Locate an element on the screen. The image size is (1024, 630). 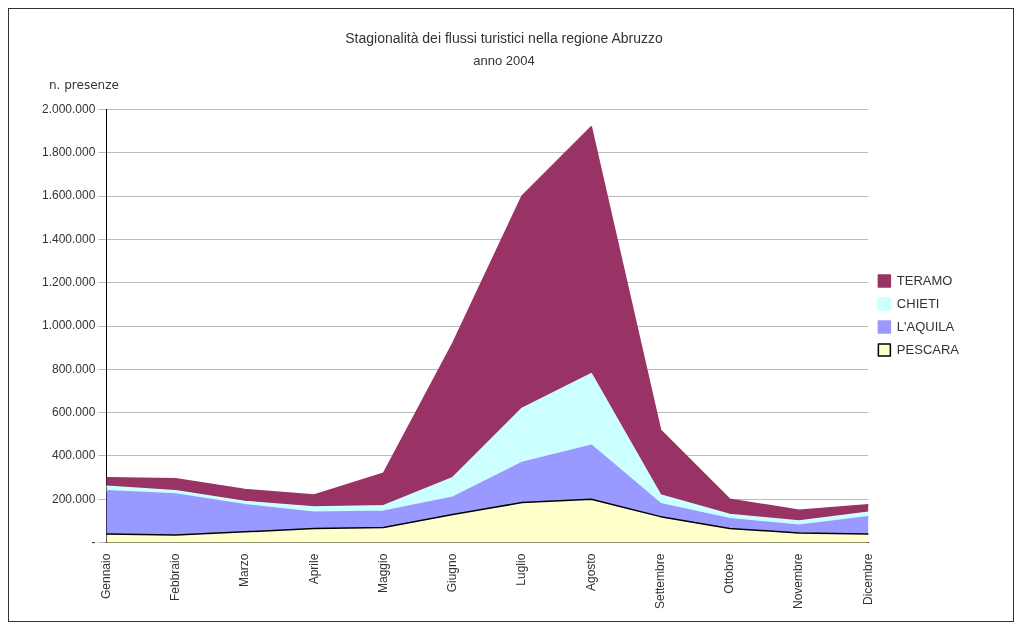
x-tick-label: Luglio is located at coordinates (521, 569).